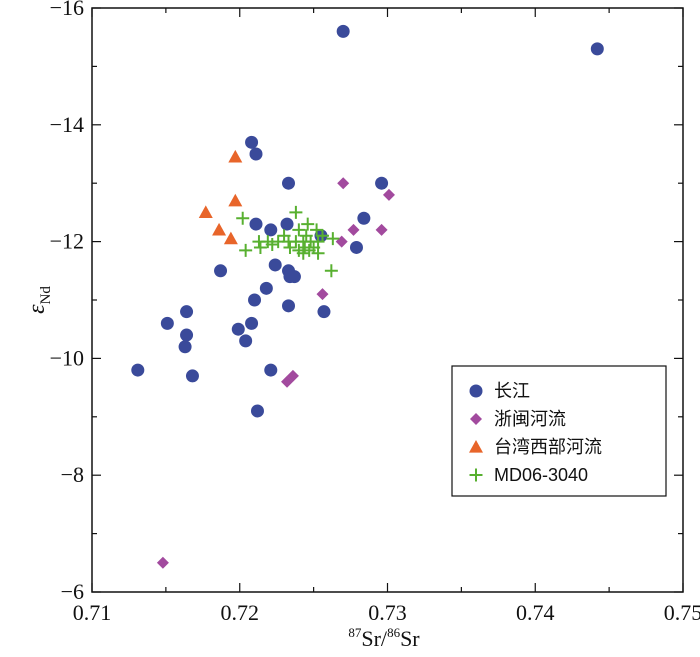 The image size is (700, 657). Describe the element at coordinates (530, 419) in the screenshot. I see `legend-item-zhemin-label: 浙闽河流` at that location.